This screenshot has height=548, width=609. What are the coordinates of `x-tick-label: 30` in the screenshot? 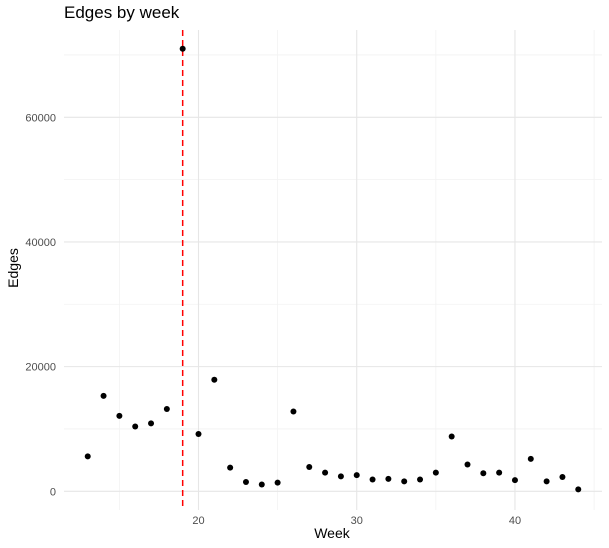 It's located at (357, 521).